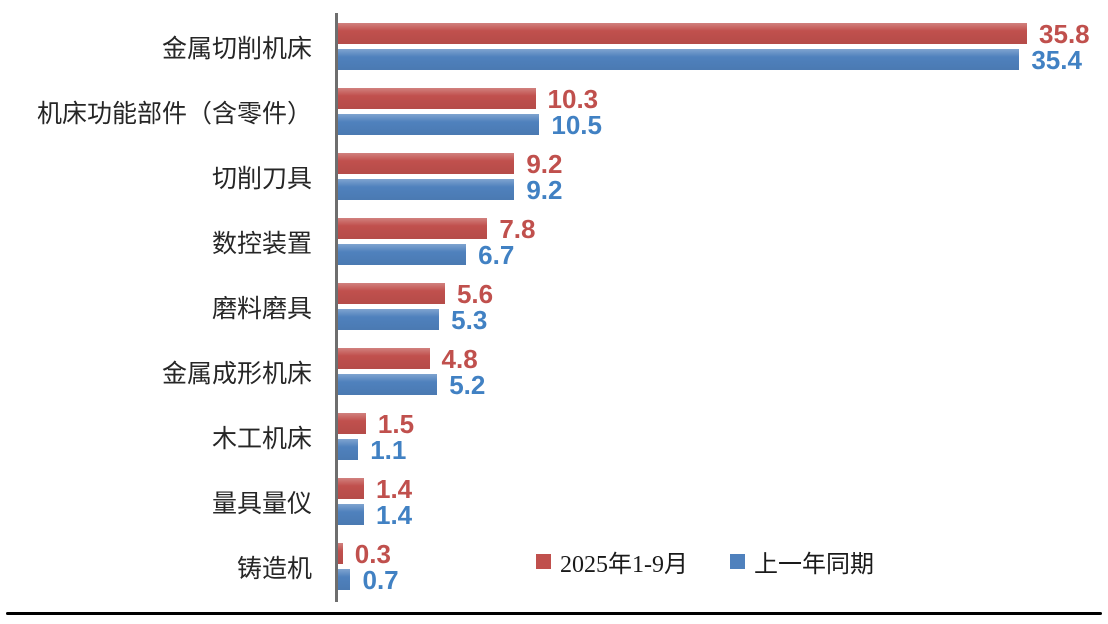 The width and height of the screenshot is (1108, 624). What do you see at coordinates (722, 241) in the screenshot?
I see `bar-group: 7.8 6.7` at bounding box center [722, 241].